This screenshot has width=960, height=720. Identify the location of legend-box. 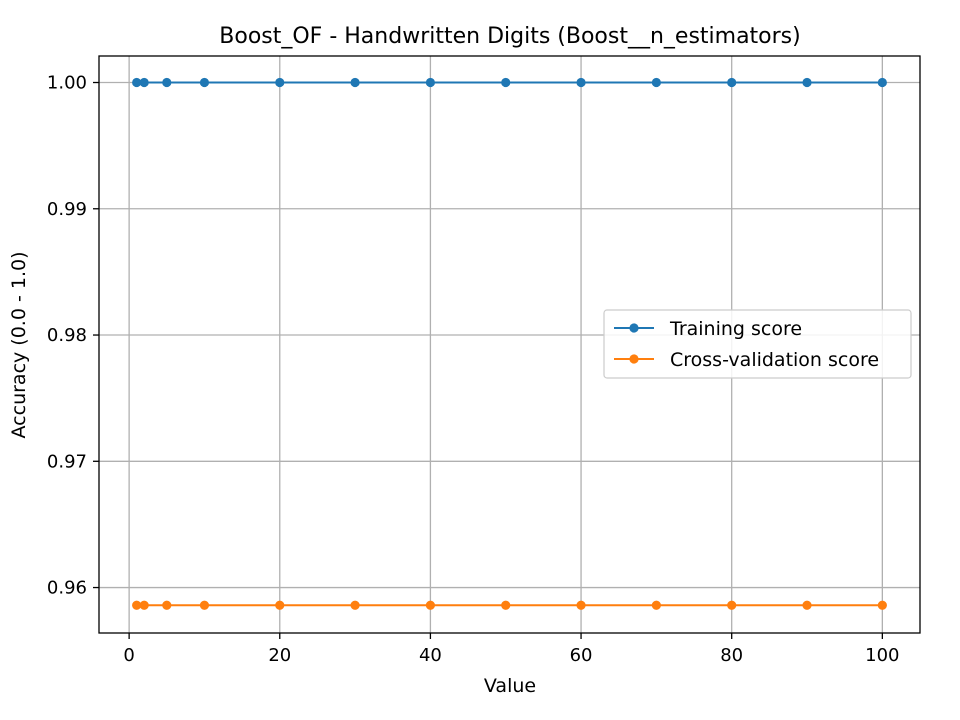
(757, 344).